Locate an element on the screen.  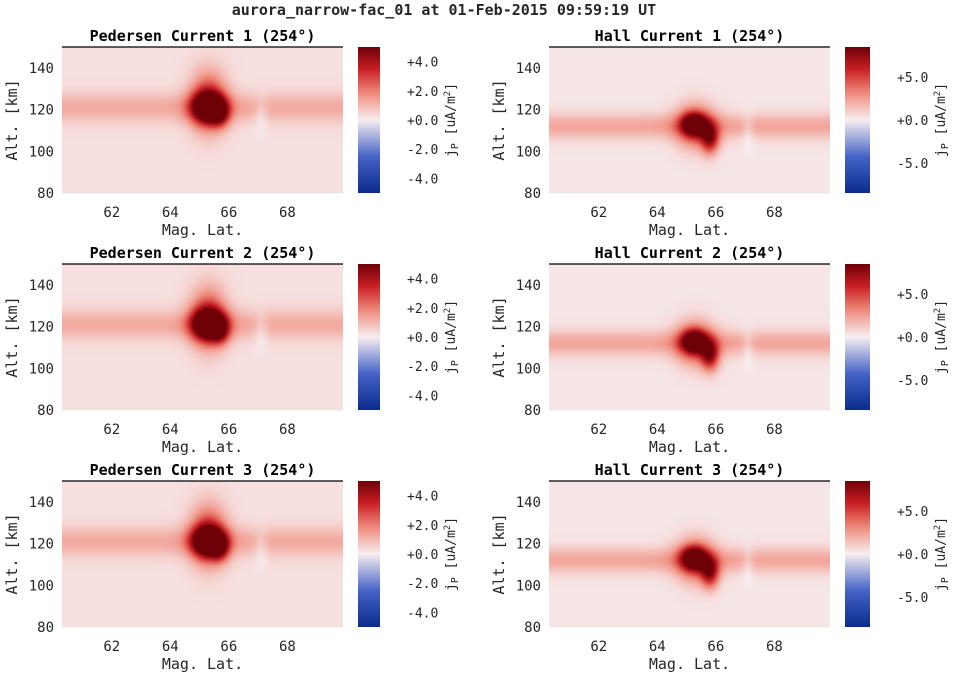
panel-title: Hall Current 3 (254°) is located at coordinates (690, 470).